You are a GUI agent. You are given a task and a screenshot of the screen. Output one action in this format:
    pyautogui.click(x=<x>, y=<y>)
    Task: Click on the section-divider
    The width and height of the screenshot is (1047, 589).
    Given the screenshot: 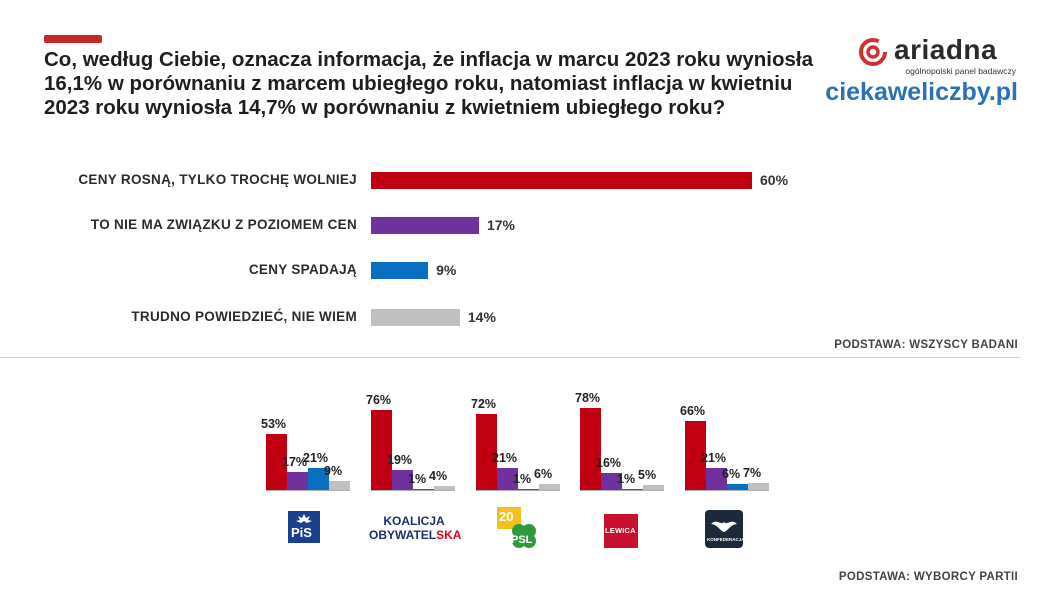 What is the action you would take?
    pyautogui.click(x=510, y=357)
    